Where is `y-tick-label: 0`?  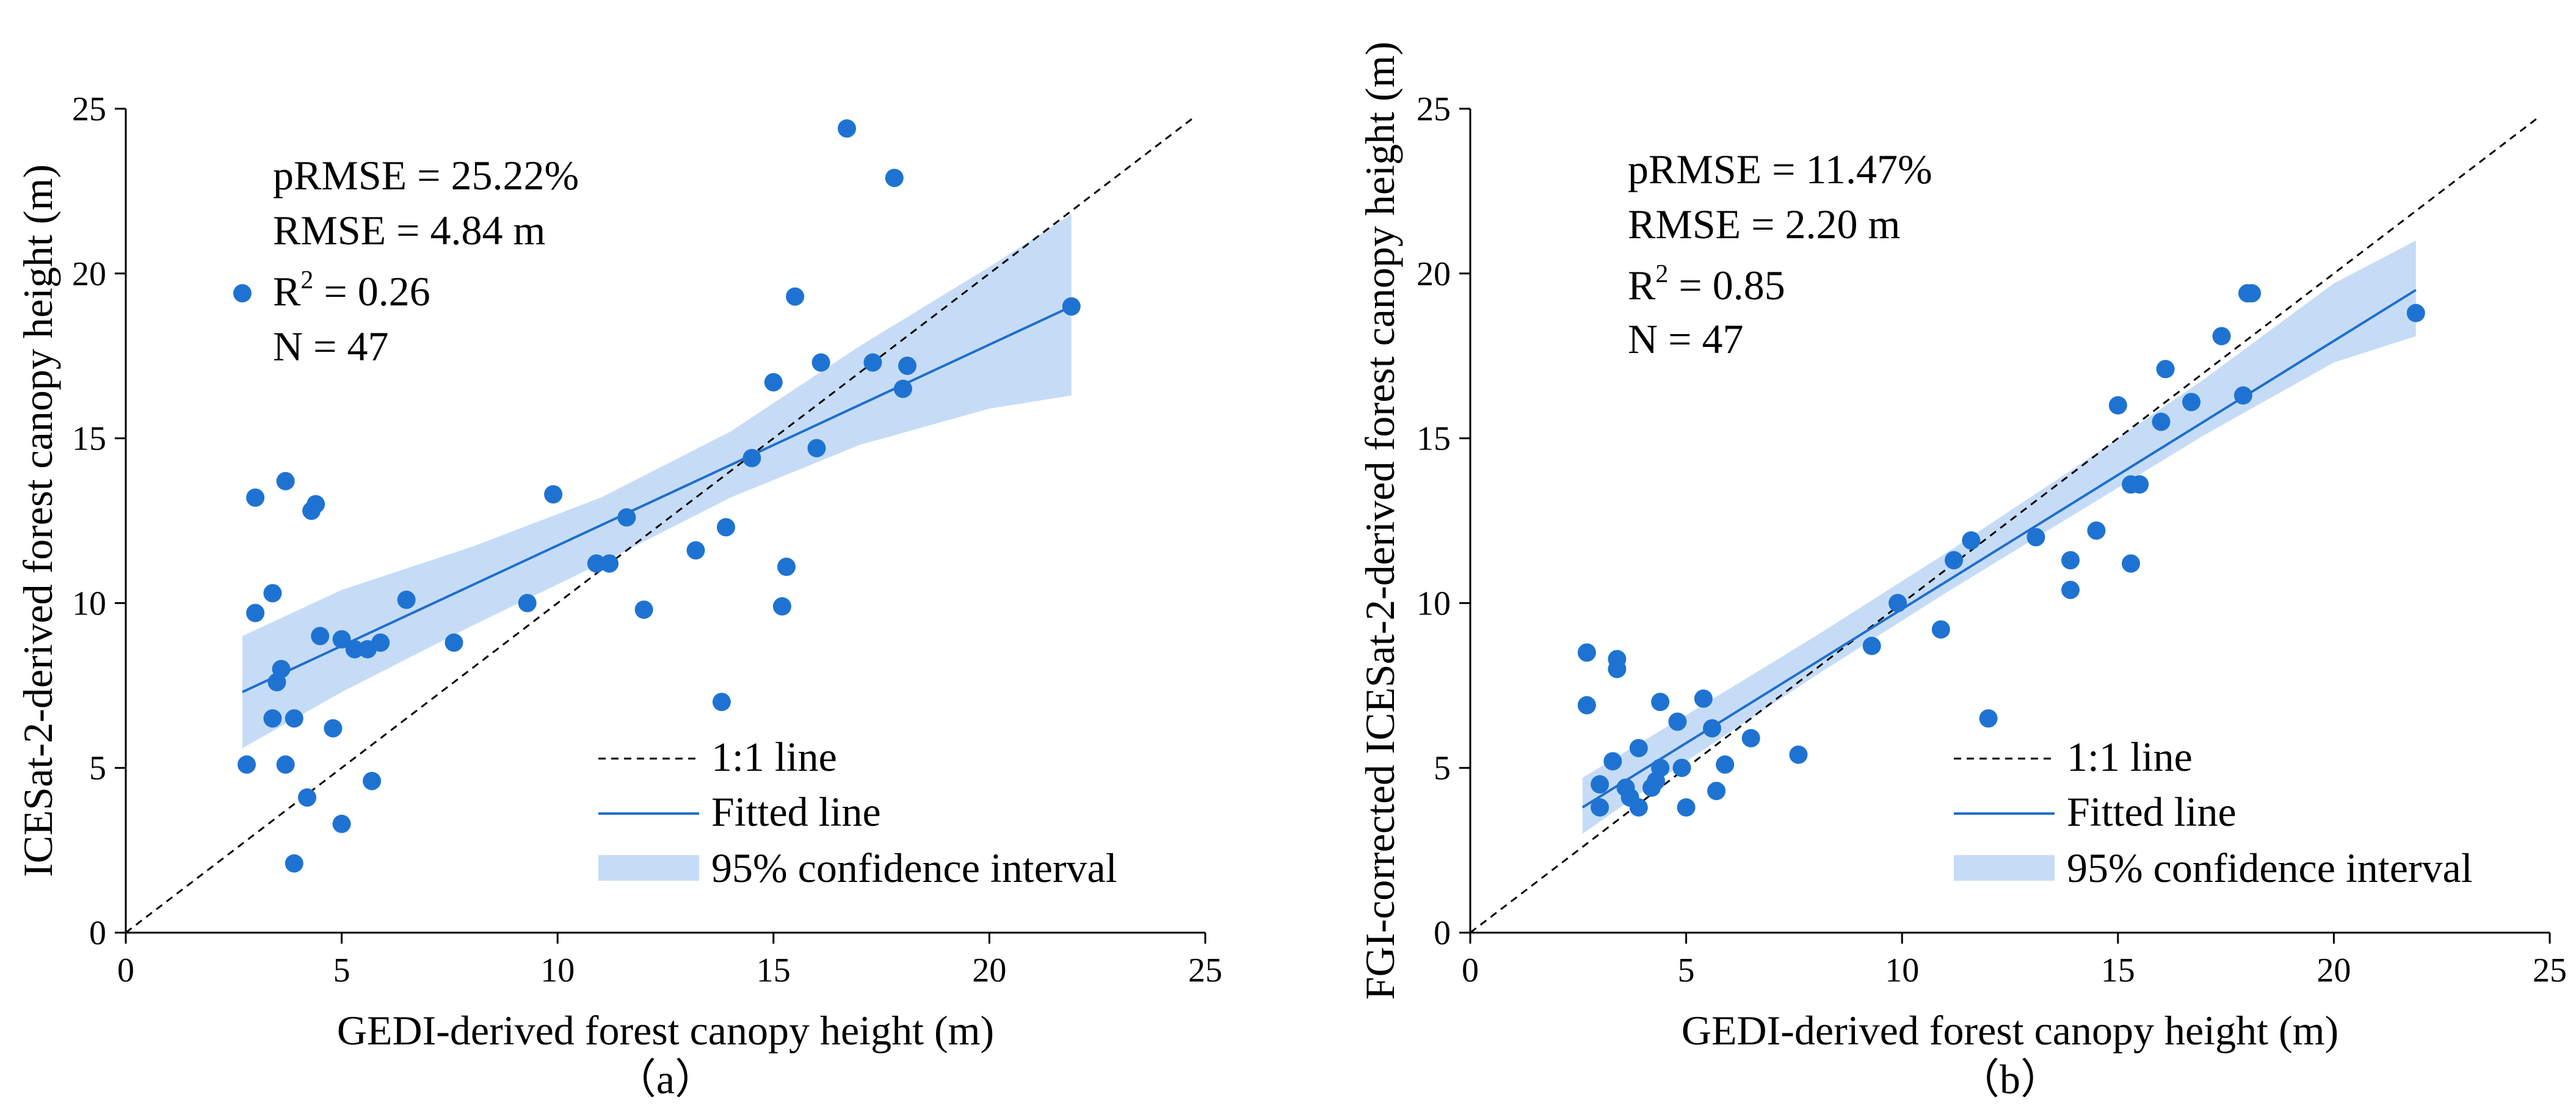 y-tick-label: 0 is located at coordinates (1442, 933).